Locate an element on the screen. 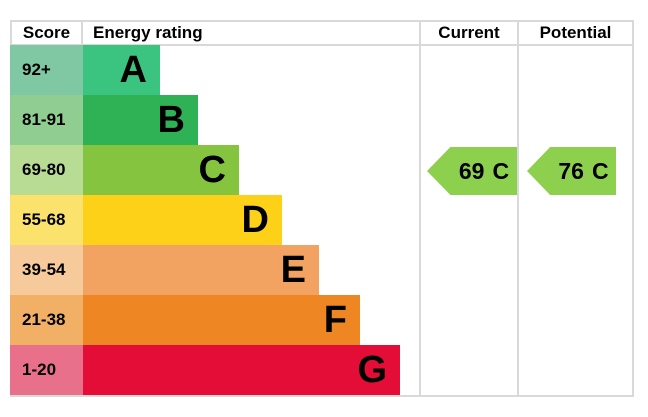  band-score-range-f: 21-38 is located at coordinates (46, 320).